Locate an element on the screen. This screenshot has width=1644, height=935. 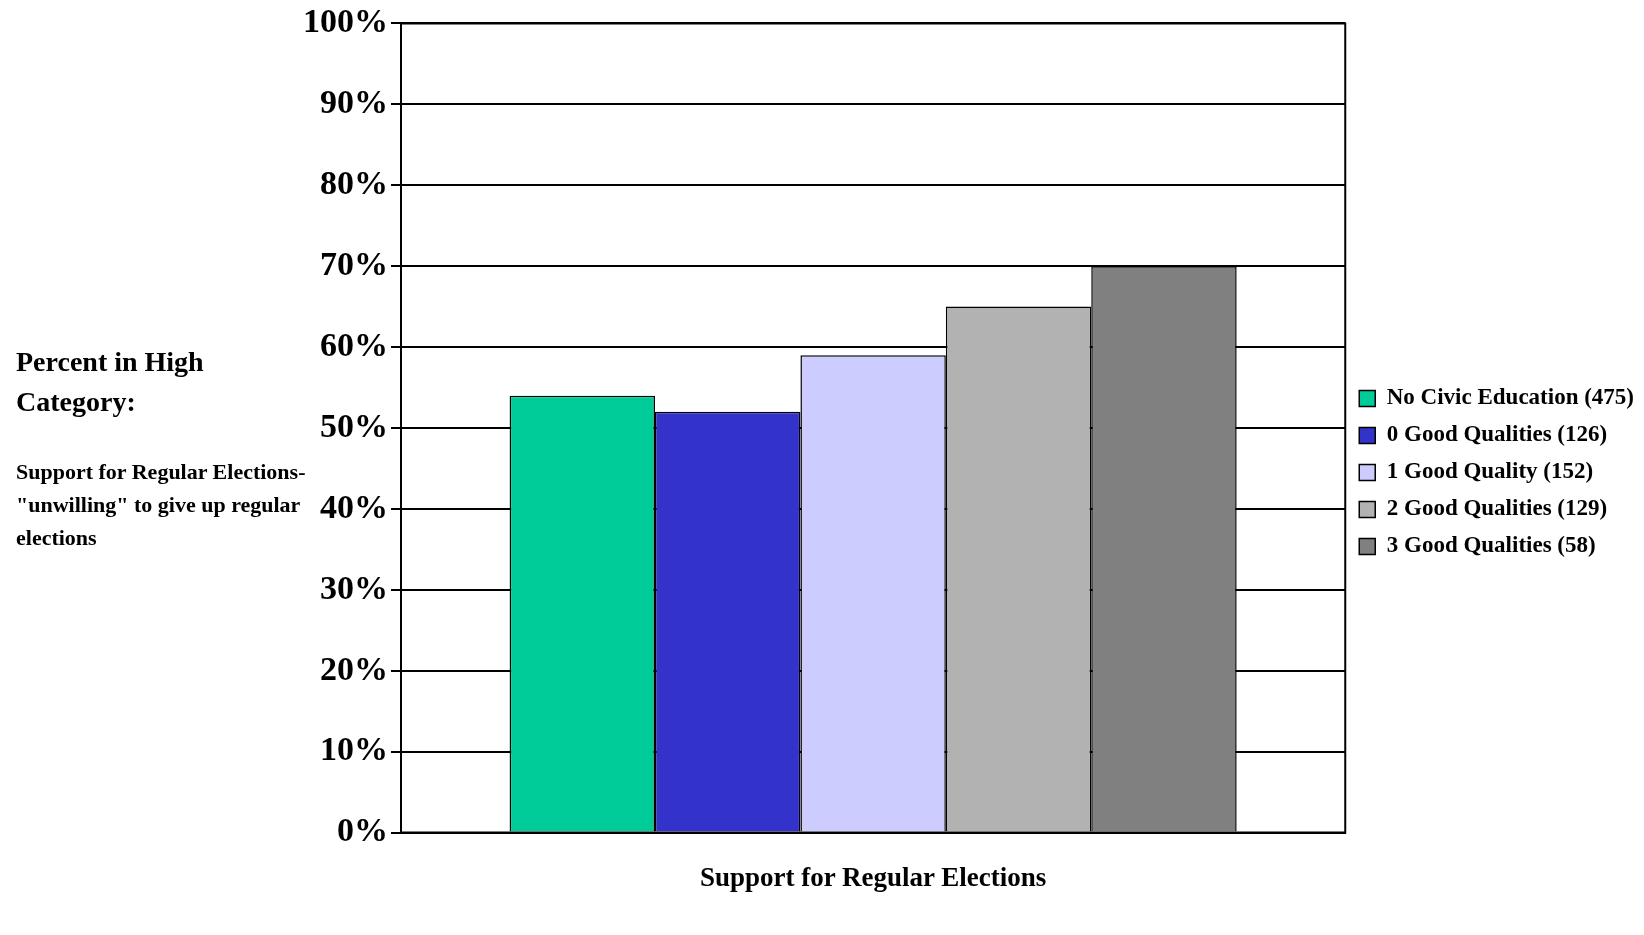
y-tick-label: 50% is located at coordinates (354, 425).